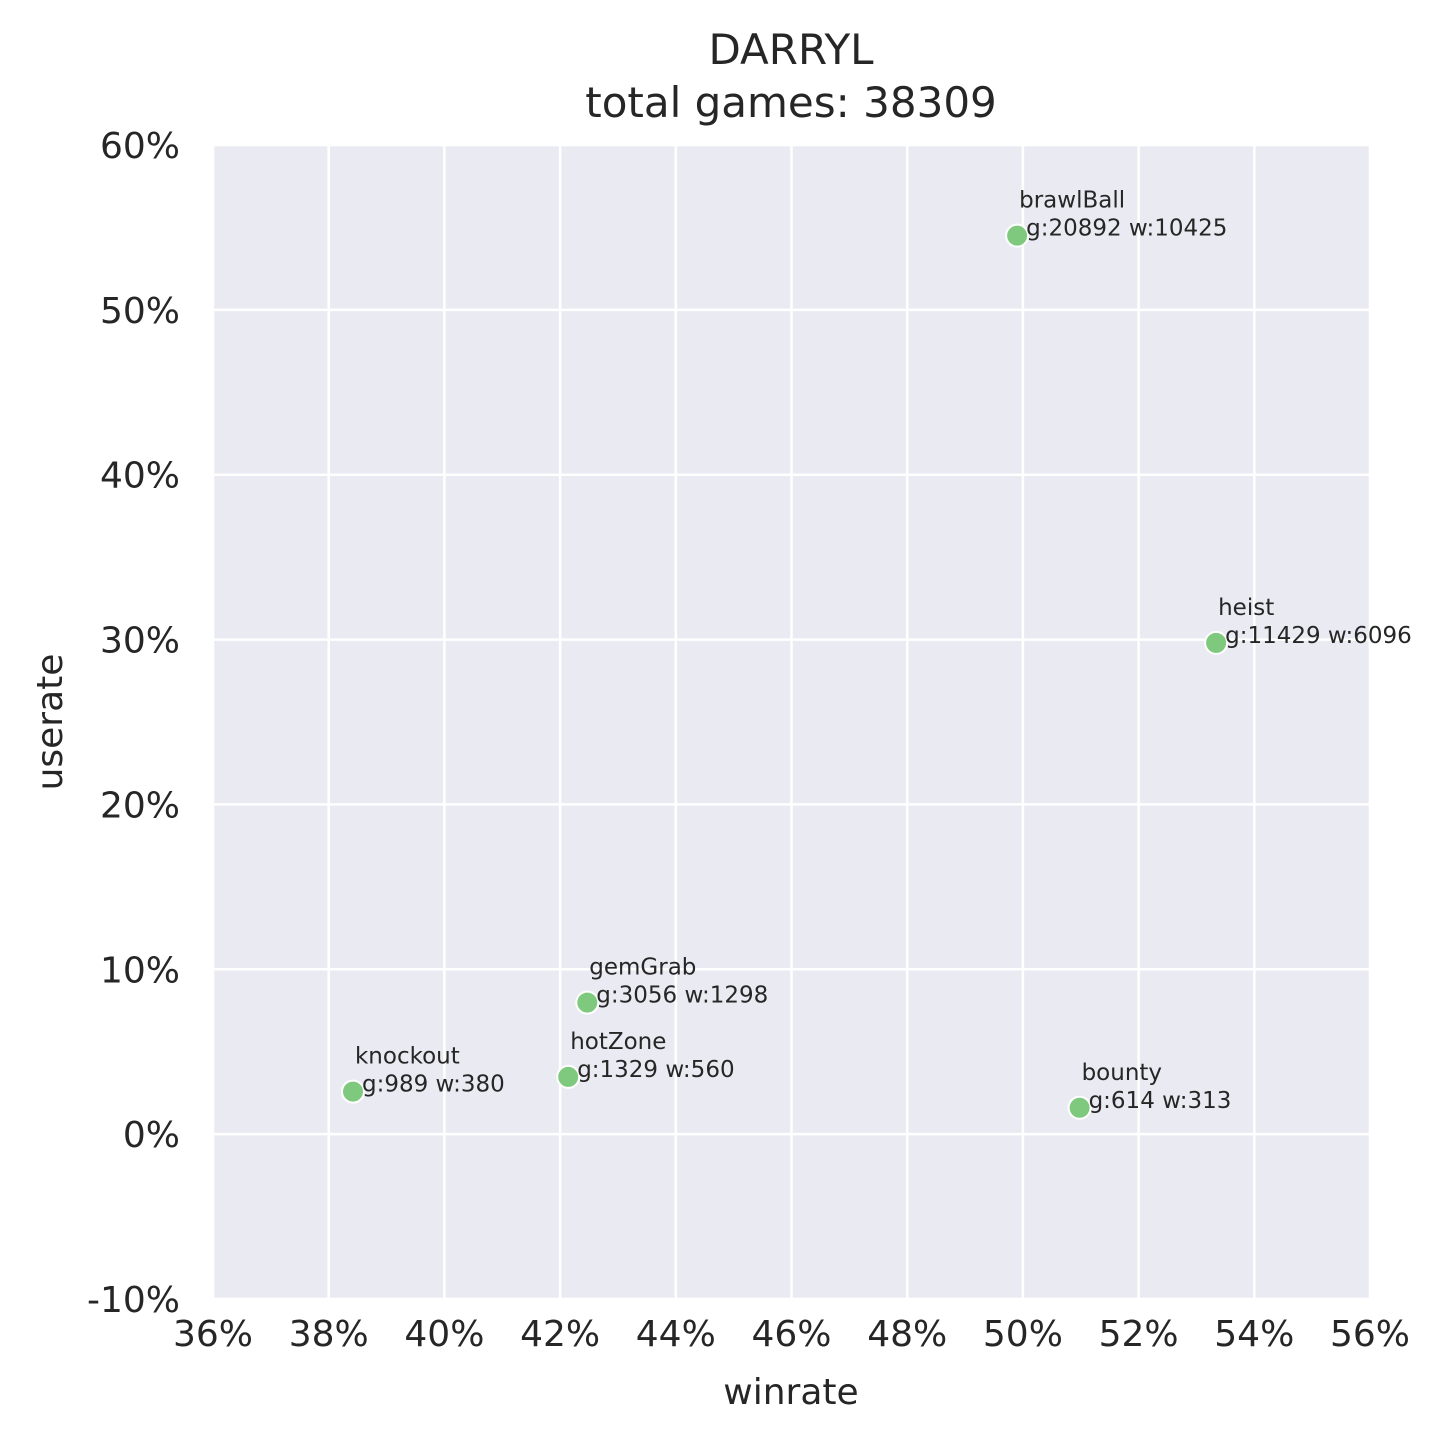 Image resolution: width=1448 pixels, height=1451 pixels. Describe the element at coordinates (329, 1334) in the screenshot. I see `x-tick-label: 38%` at that location.